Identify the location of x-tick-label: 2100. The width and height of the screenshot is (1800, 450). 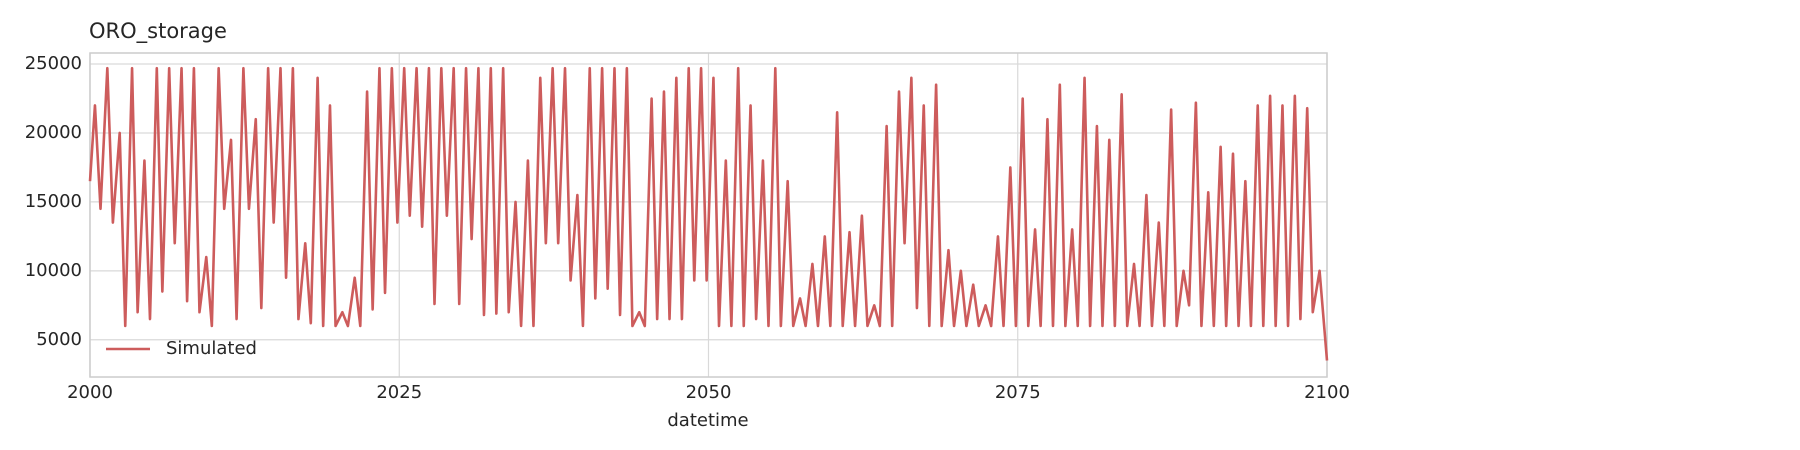
(1327, 392).